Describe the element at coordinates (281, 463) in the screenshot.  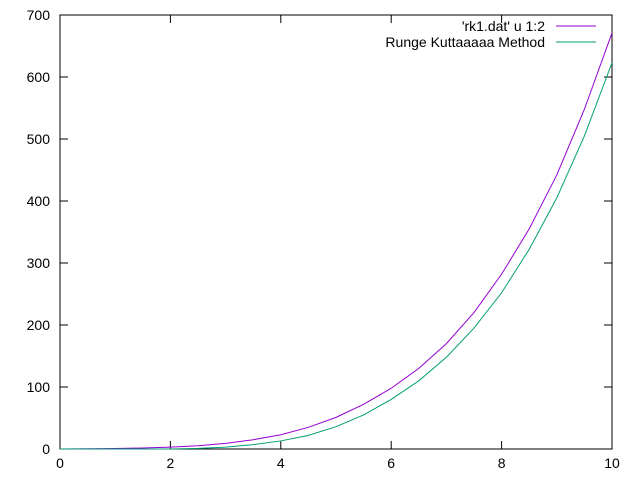
I see `x-tick-label: 4` at that location.